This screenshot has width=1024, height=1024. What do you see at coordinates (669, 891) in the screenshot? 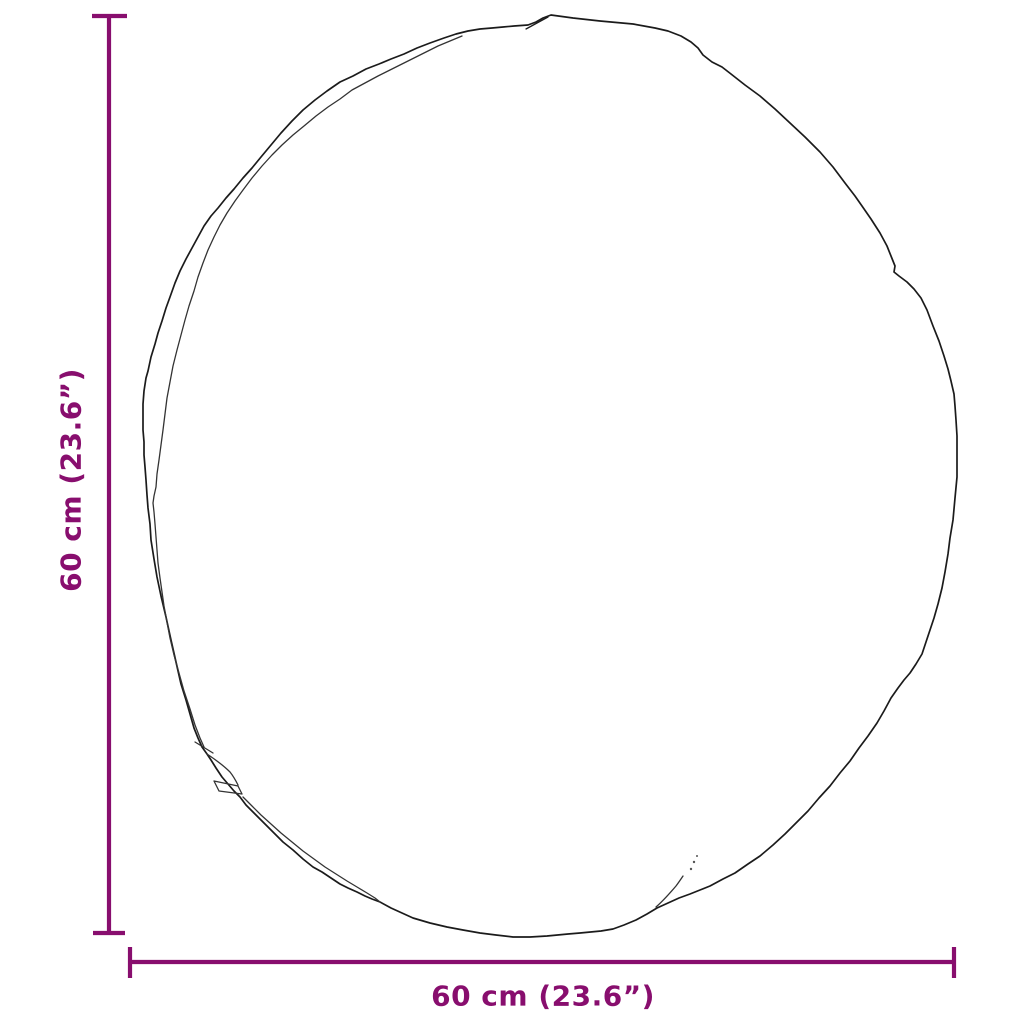
I see `tag-stitch-line` at bounding box center [669, 891].